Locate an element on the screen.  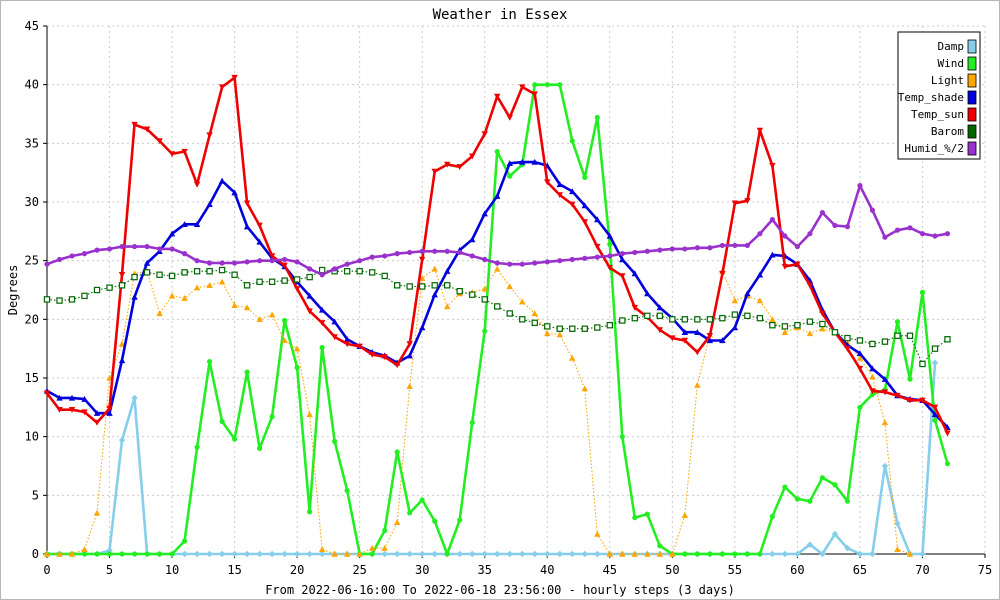
legend-item: Temp_sun is located at coordinates (944, 114).